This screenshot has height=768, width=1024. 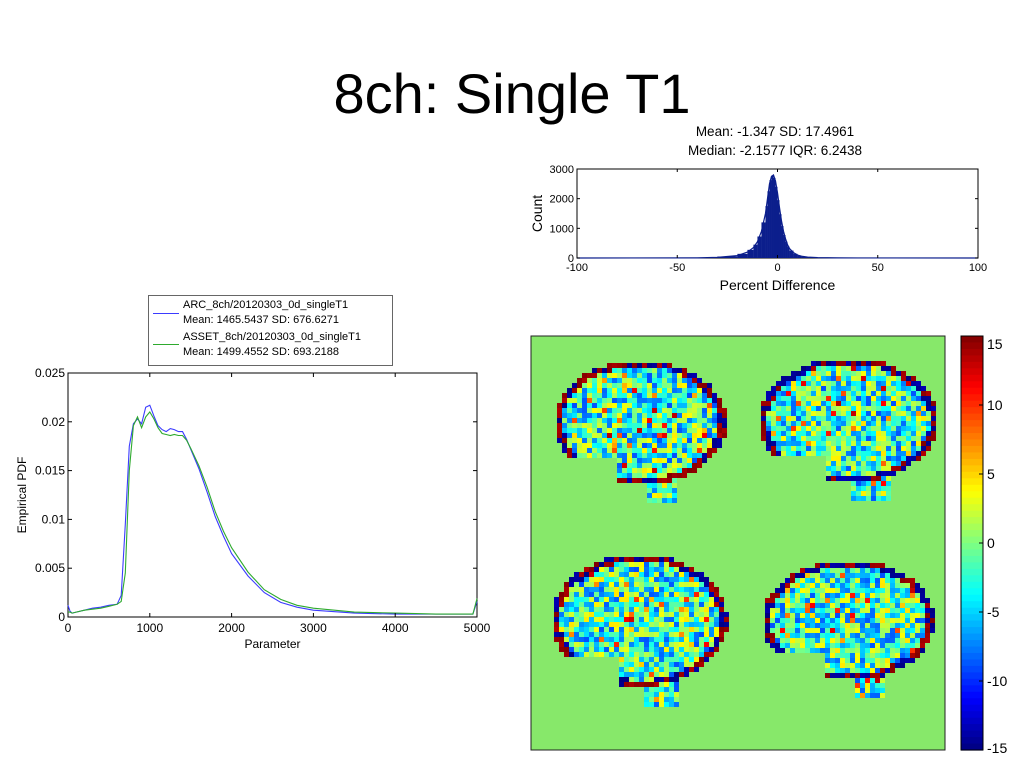 What do you see at coordinates (972, 462) in the screenshot?
I see `colorbar-segment` at bounding box center [972, 462].